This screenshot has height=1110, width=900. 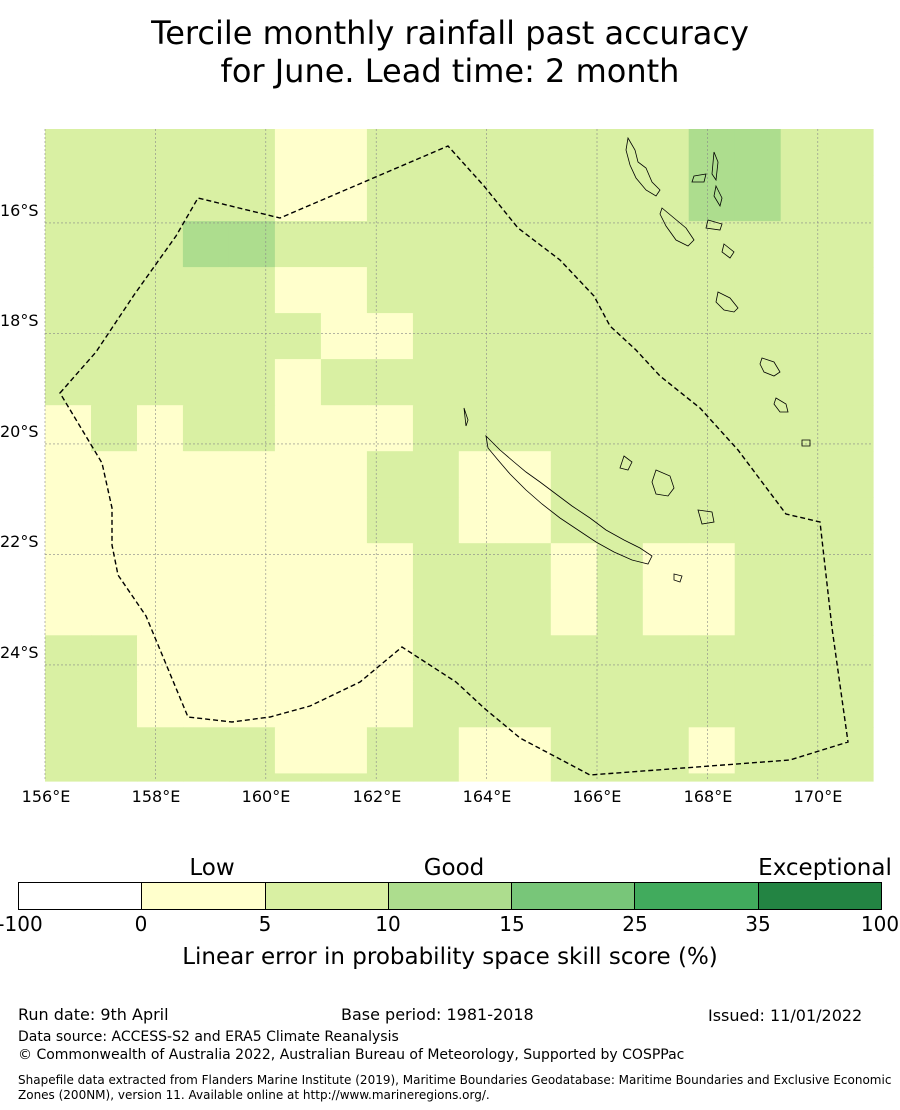 What do you see at coordinates (266, 796) in the screenshot?
I see `lon-tick-label: 160°E` at bounding box center [266, 796].